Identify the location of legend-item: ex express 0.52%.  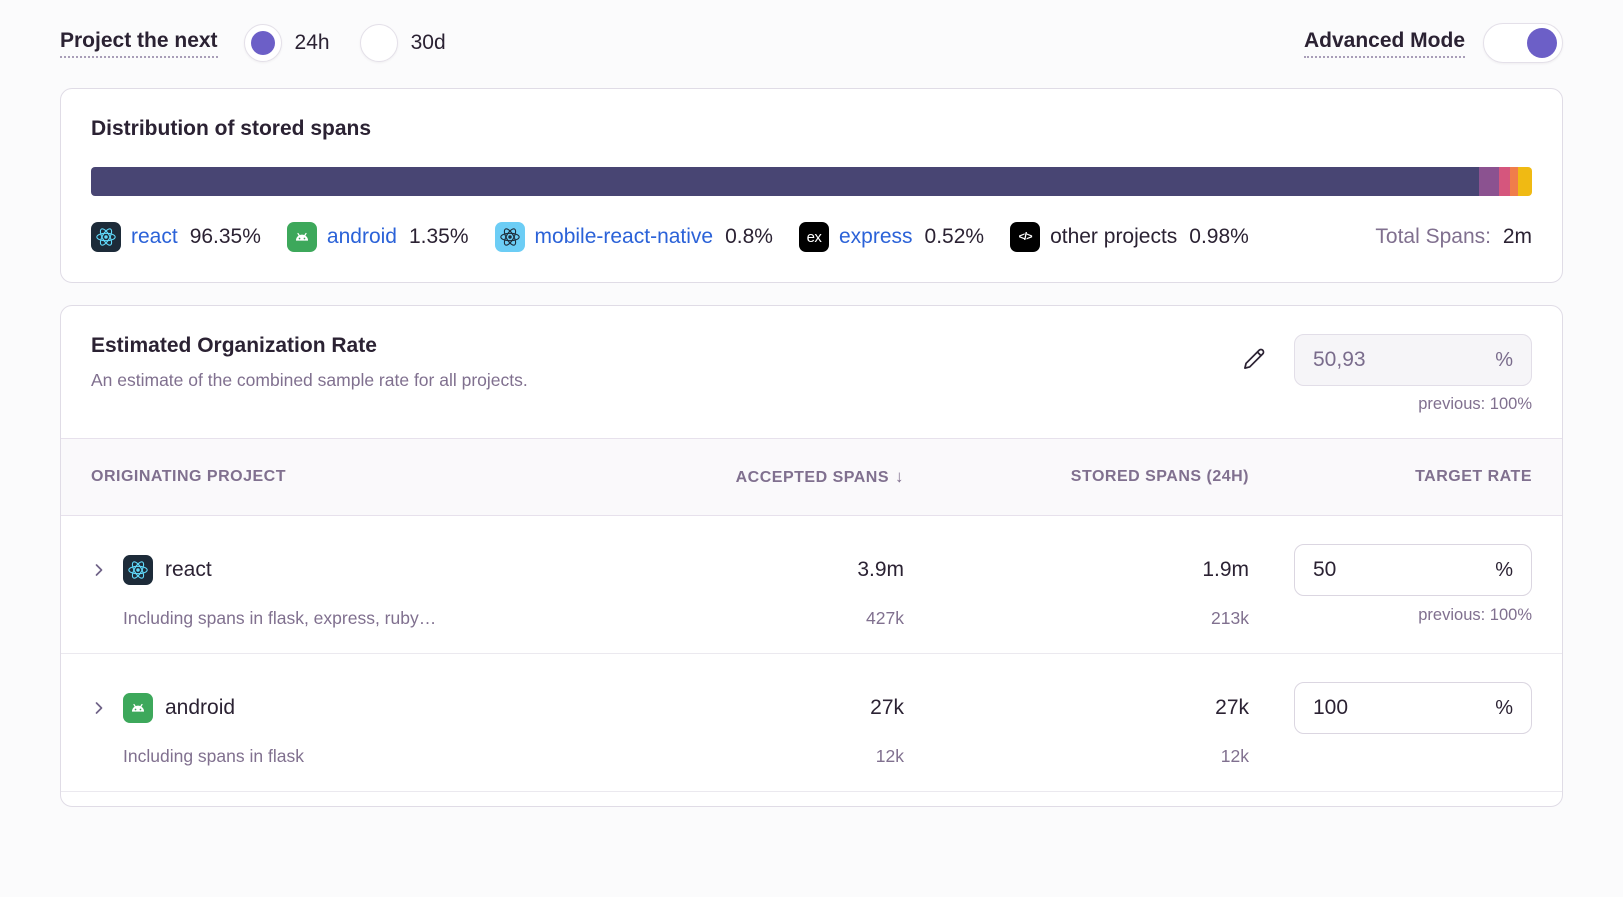
(891, 237).